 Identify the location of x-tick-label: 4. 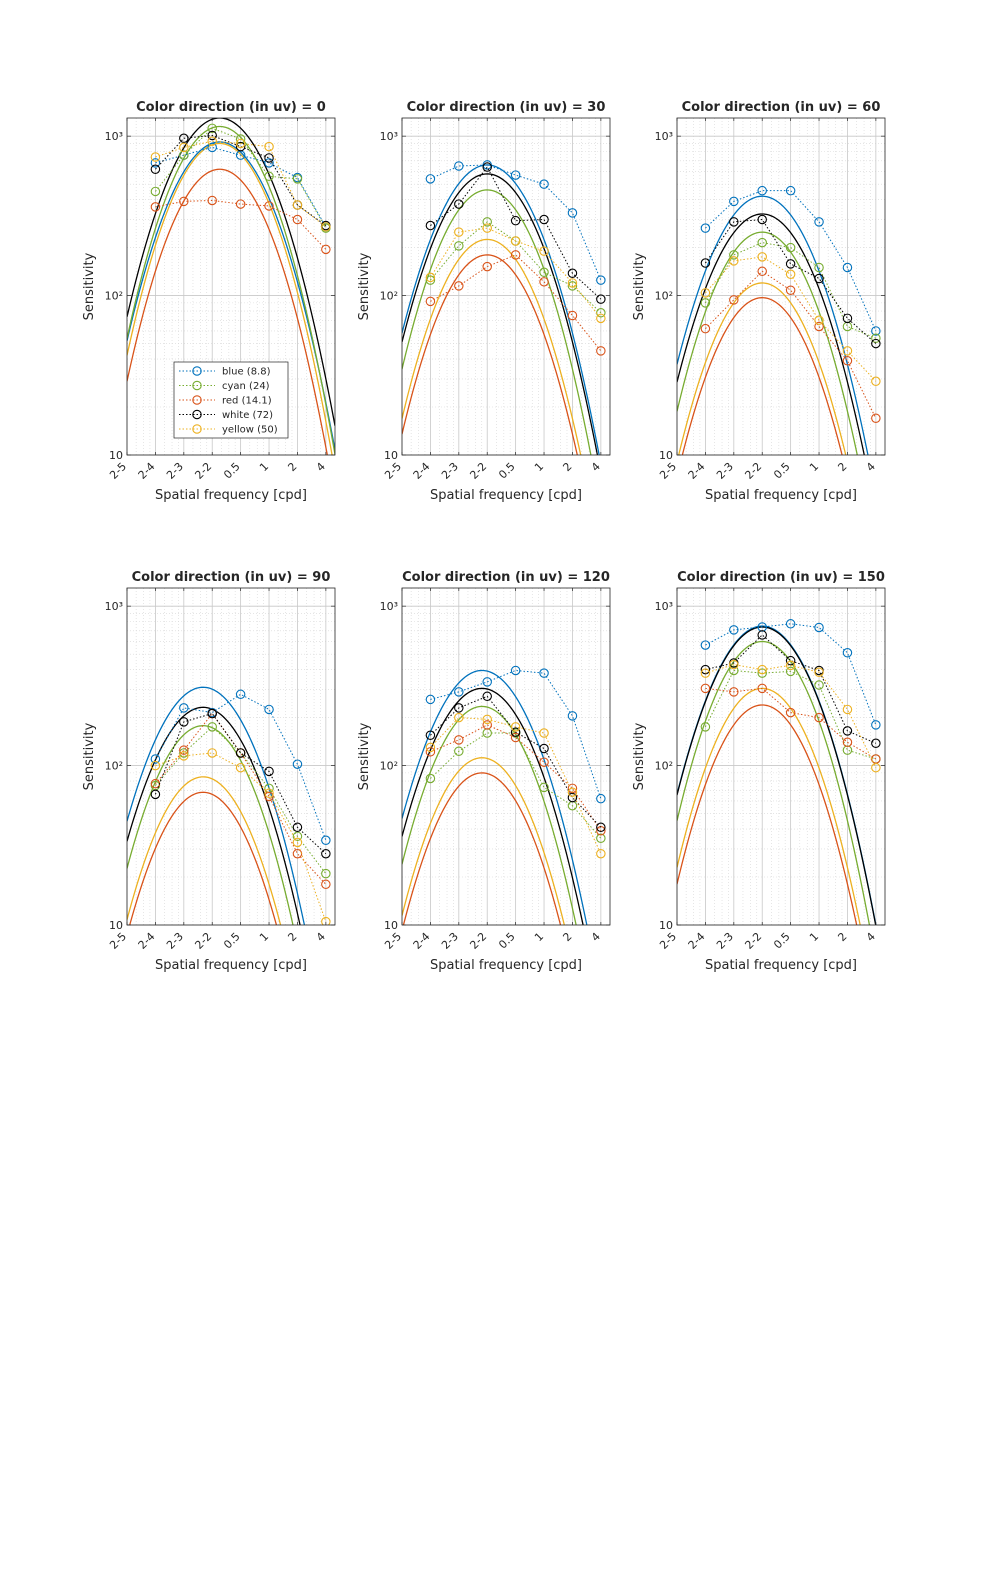
(596, 467).